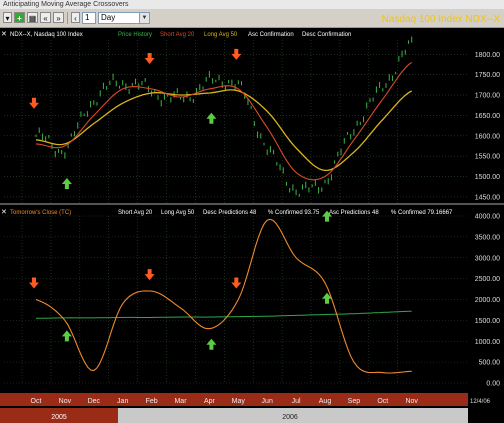 This screenshot has width=504, height=423. I want to click on chevron-down-icon: ▼, so click(144, 18).